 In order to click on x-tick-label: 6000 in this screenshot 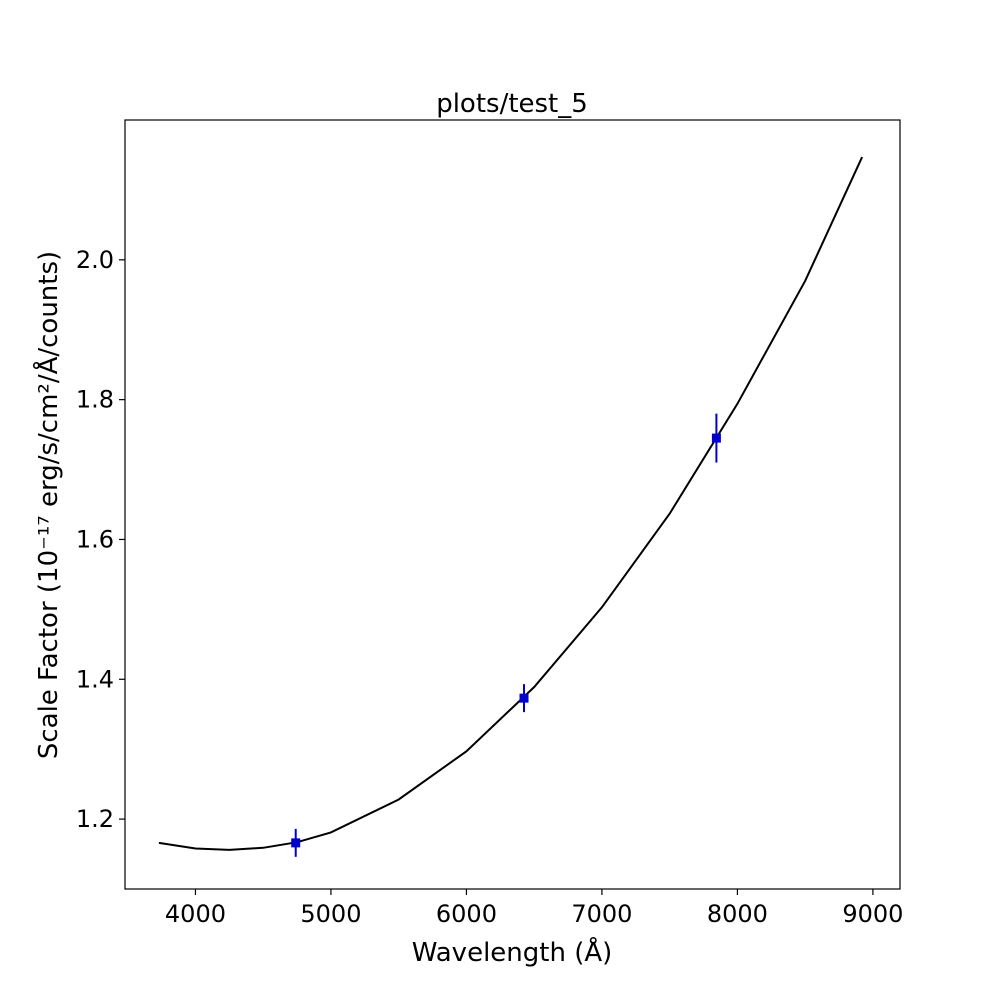, I will do `click(466, 914)`.